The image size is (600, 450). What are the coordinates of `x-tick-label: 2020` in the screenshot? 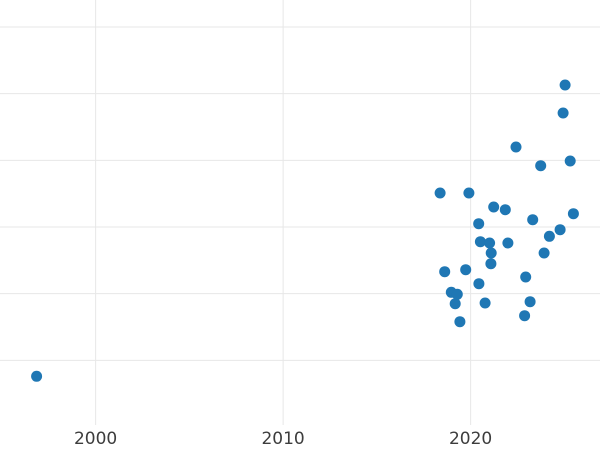 It's located at (470, 439).